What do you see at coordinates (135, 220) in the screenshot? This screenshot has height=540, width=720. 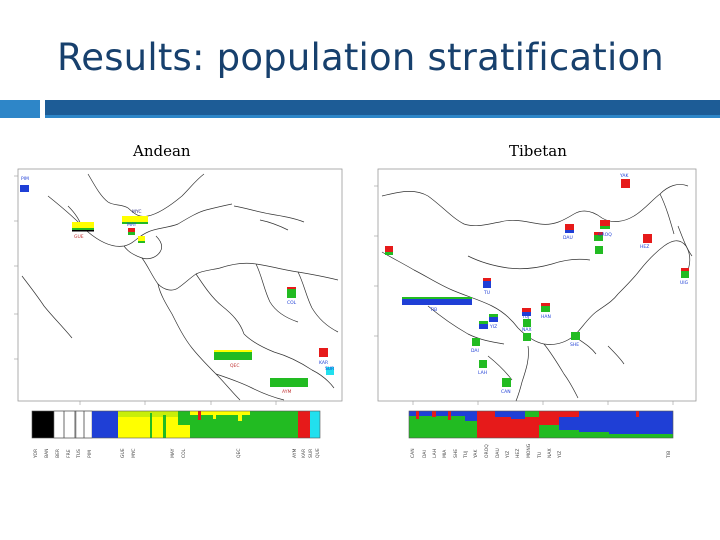 I see `marker-myc` at bounding box center [135, 220].